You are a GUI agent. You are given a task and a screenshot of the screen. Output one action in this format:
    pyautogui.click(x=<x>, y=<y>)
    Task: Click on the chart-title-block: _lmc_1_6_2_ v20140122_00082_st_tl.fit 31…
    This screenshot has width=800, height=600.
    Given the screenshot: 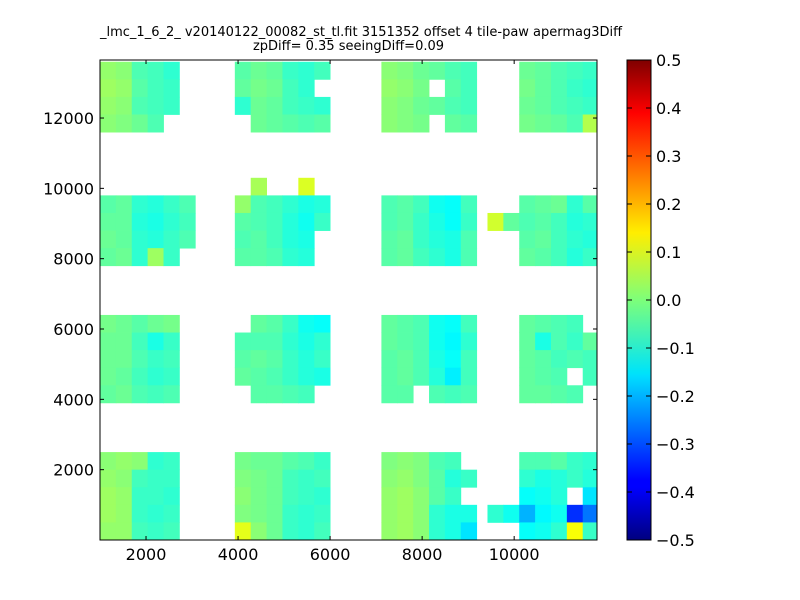 What is the action you would take?
    pyautogui.click(x=361, y=40)
    